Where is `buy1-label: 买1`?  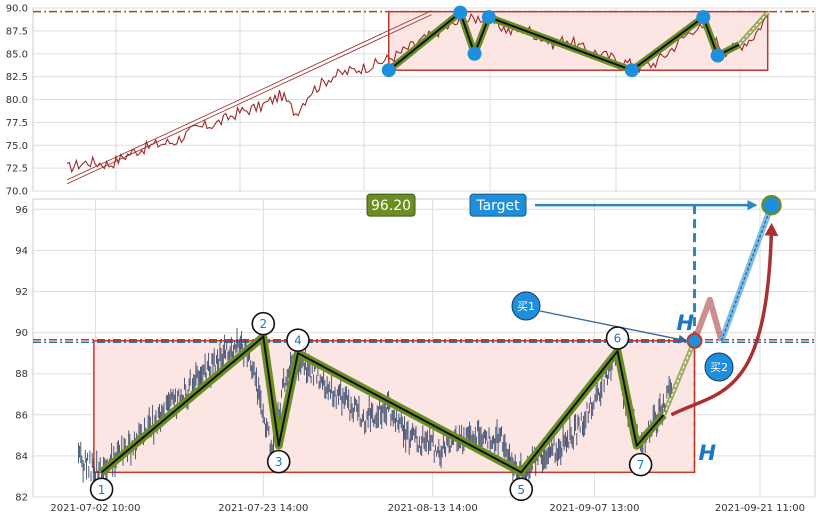
buy1-label: 买1 is located at coordinates (526, 306).